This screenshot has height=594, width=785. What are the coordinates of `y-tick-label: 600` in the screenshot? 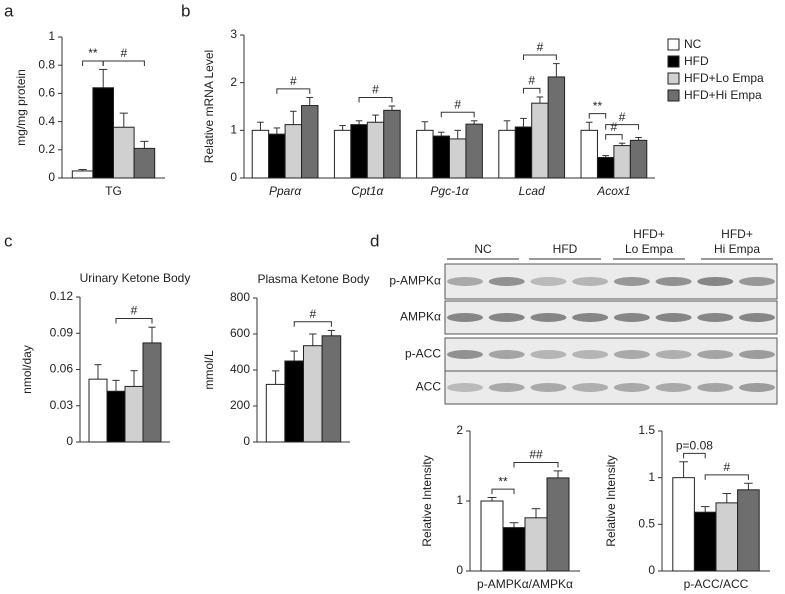 It's located at (240, 333).